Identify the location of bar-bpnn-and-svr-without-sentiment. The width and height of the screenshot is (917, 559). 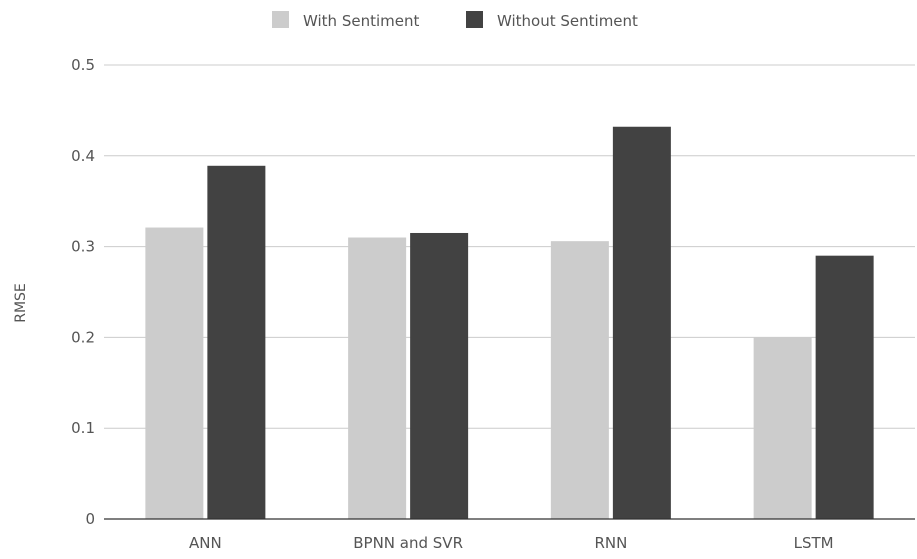
(439, 376).